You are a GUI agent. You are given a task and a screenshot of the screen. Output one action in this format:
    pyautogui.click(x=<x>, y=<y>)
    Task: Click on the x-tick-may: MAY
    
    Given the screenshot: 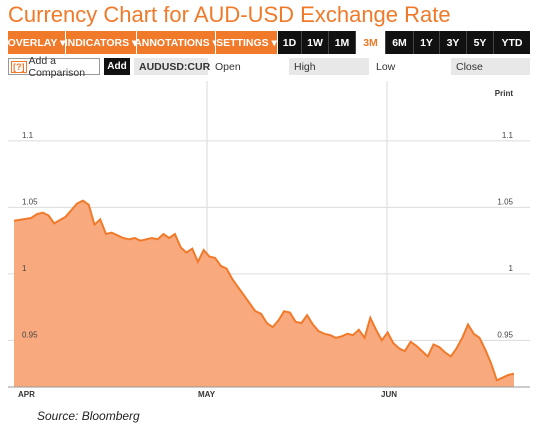 What is the action you would take?
    pyautogui.click(x=207, y=394)
    